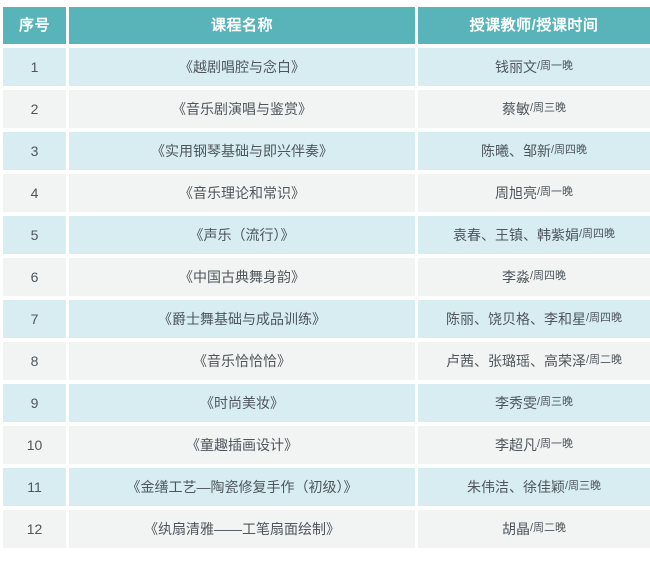 The image size is (650, 565). I want to click on table-row: 4 《音乐理论和常识》 周旭亮/周一晚, so click(326, 193).